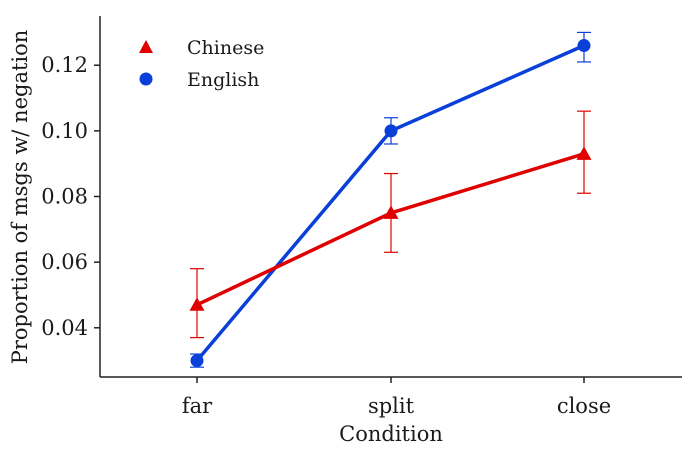 This screenshot has height=456, width=698. Describe the element at coordinates (64, 328) in the screenshot. I see `y-tick-label: 0.04` at that location.